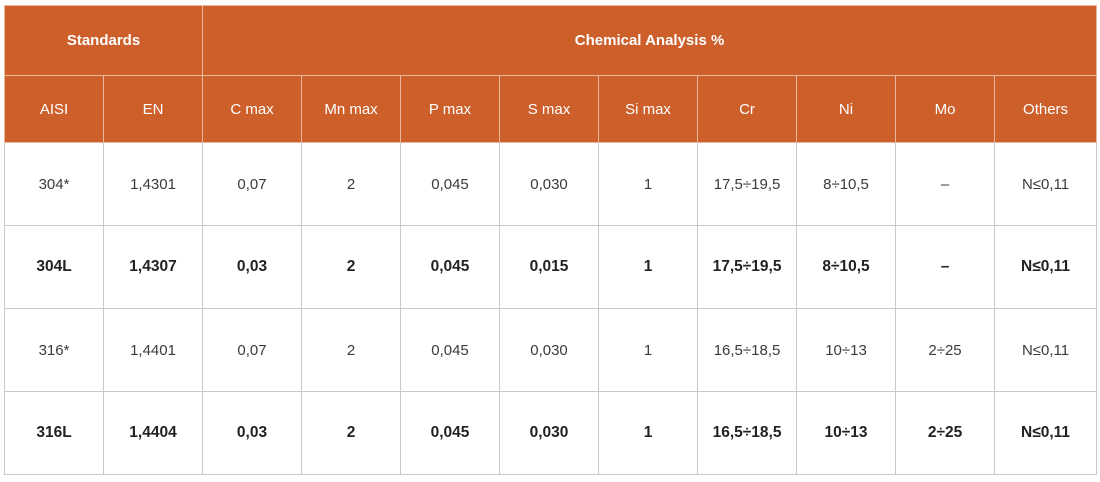 This screenshot has height=482, width=1100. What do you see at coordinates (252, 109) in the screenshot?
I see `column-header-c-max: C max` at bounding box center [252, 109].